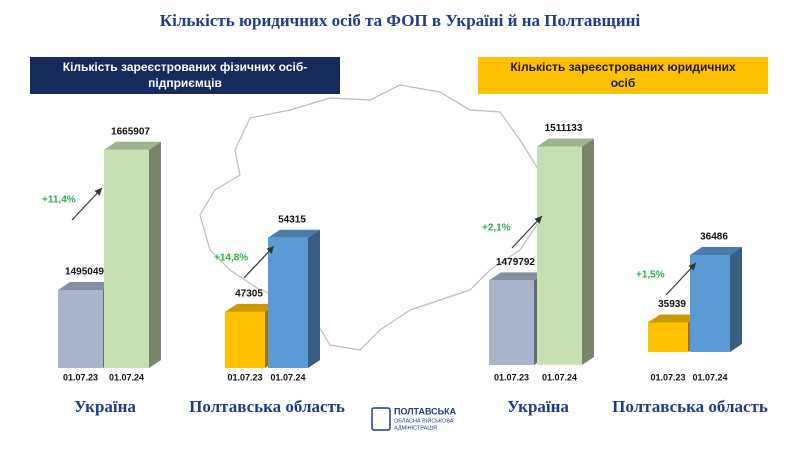 The image size is (800, 450). What do you see at coordinates (564, 128) in the screenshot?
I see `value-label: 1511133` at bounding box center [564, 128].